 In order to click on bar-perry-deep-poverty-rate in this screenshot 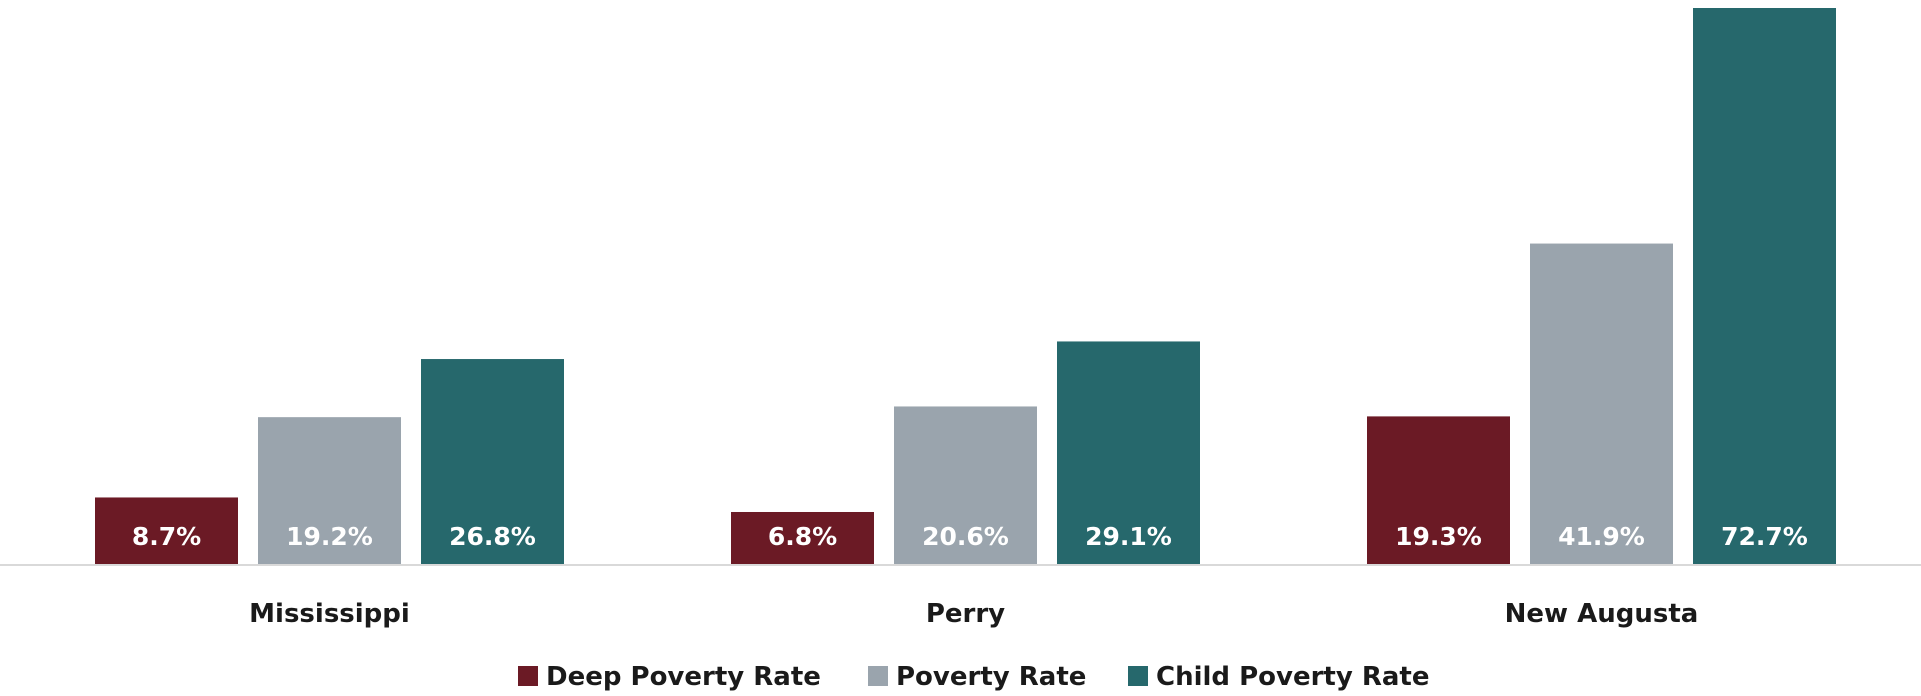, I will do `click(802, 537)`.